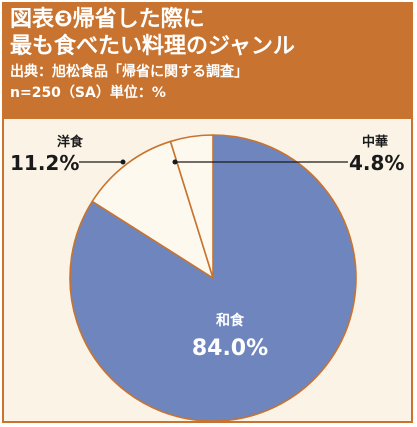 The image size is (417, 427). I want to click on slice-value-chuka: 4.8%, so click(376, 163).